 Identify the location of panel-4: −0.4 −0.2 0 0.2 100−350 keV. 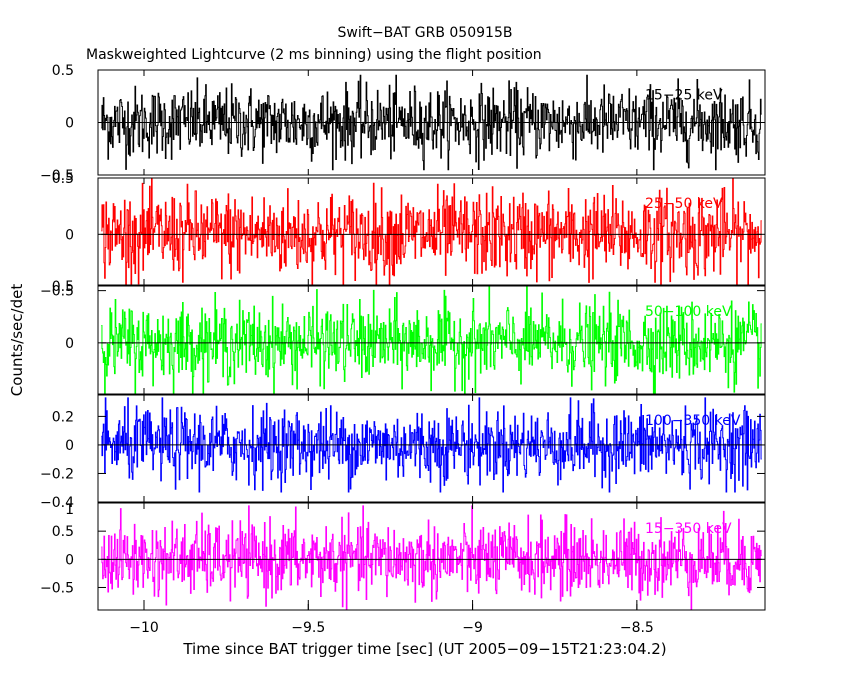
(403, 452).